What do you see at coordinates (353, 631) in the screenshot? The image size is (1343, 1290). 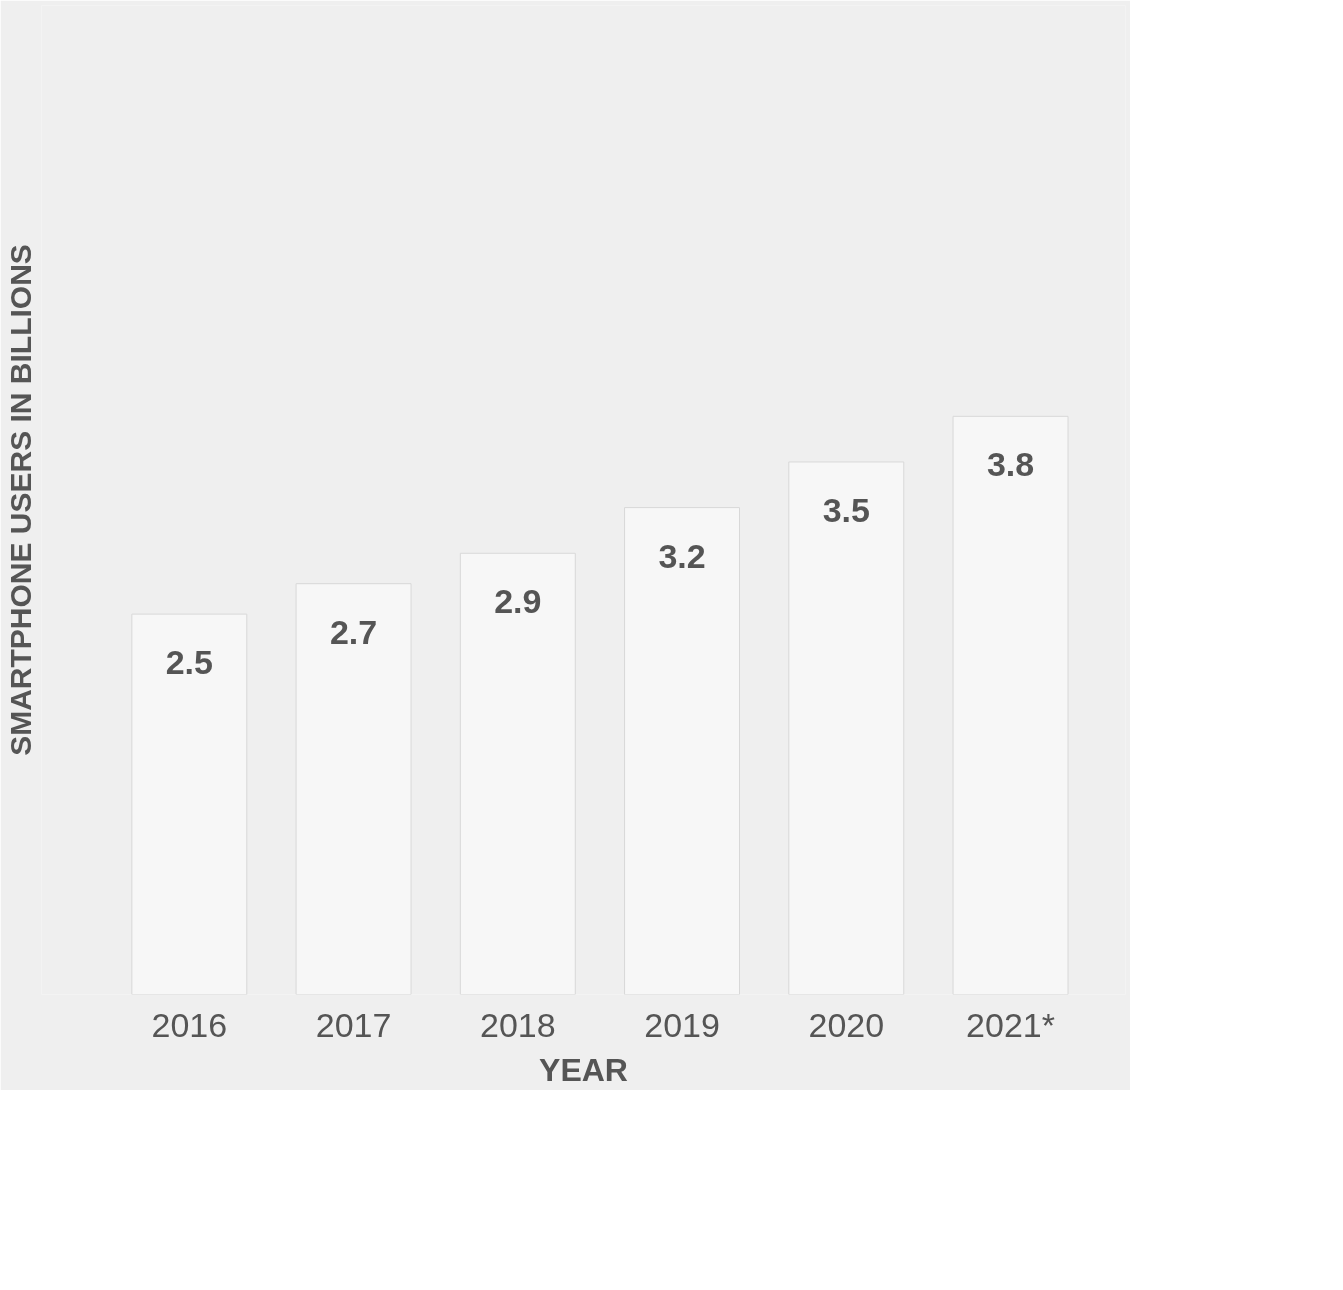 I see `data-label: 2.7` at bounding box center [353, 631].